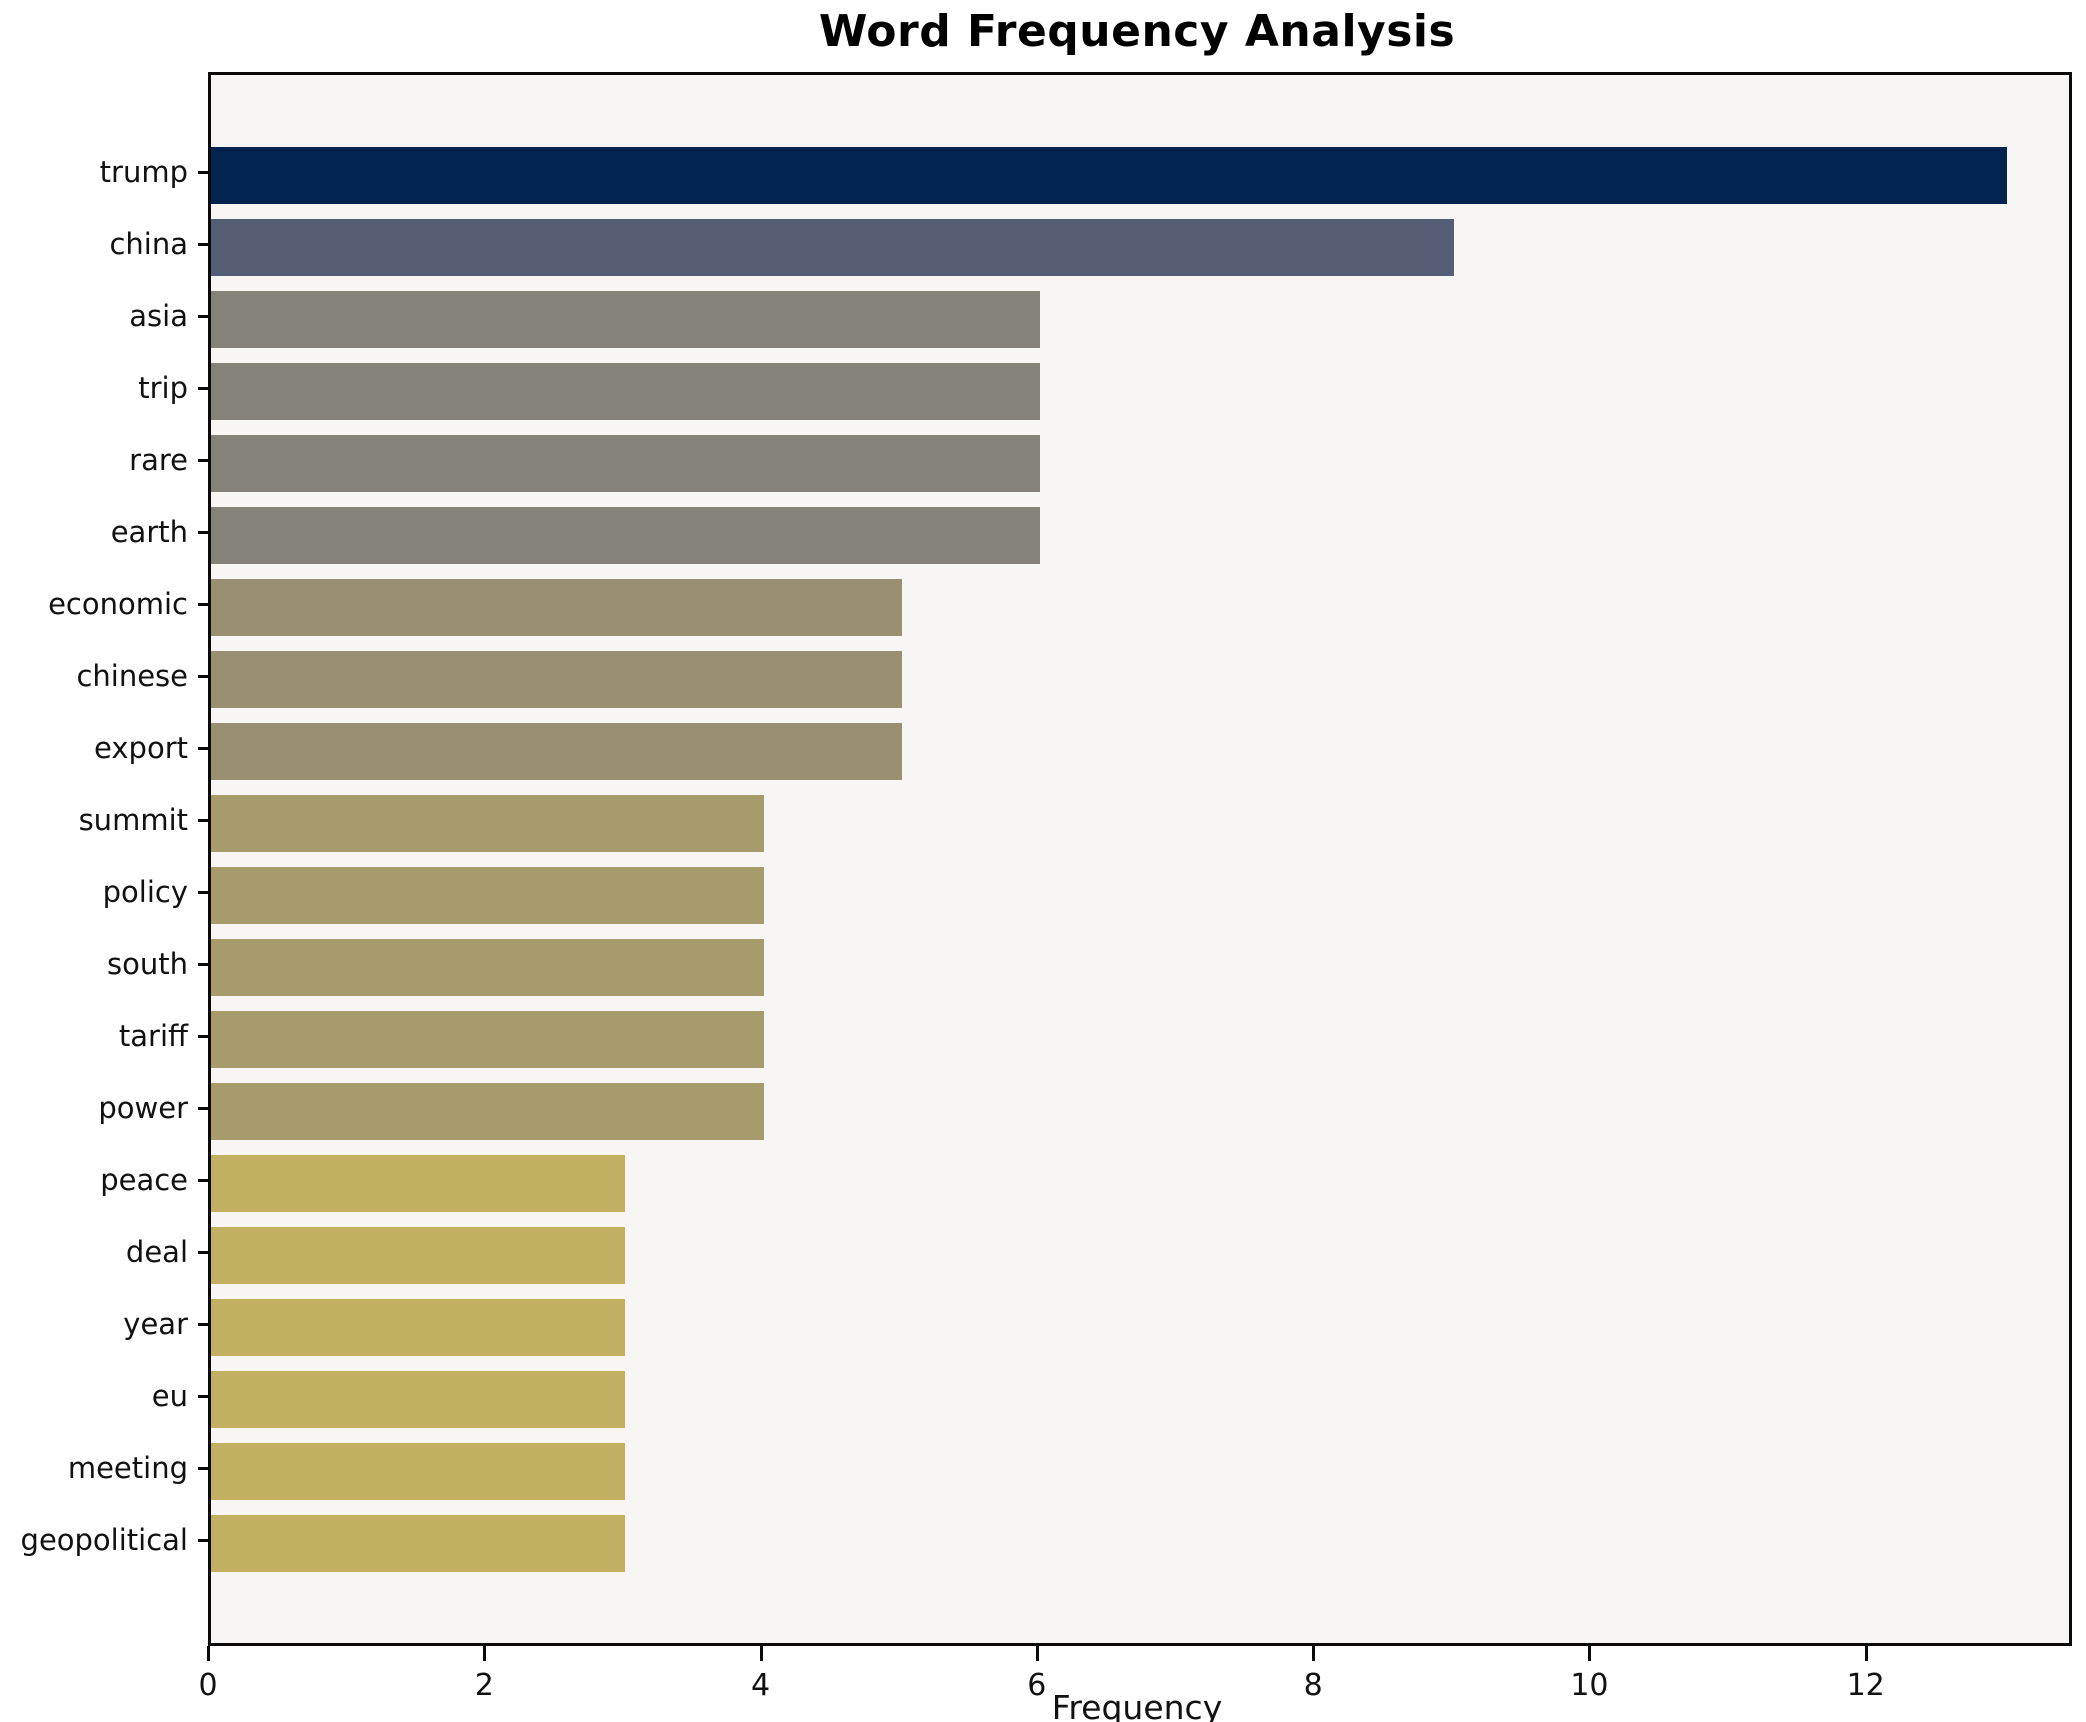 Image resolution: width=2086 pixels, height=1722 pixels. Describe the element at coordinates (143, 1108) in the screenshot. I see `y-tick-label-power: power` at that location.